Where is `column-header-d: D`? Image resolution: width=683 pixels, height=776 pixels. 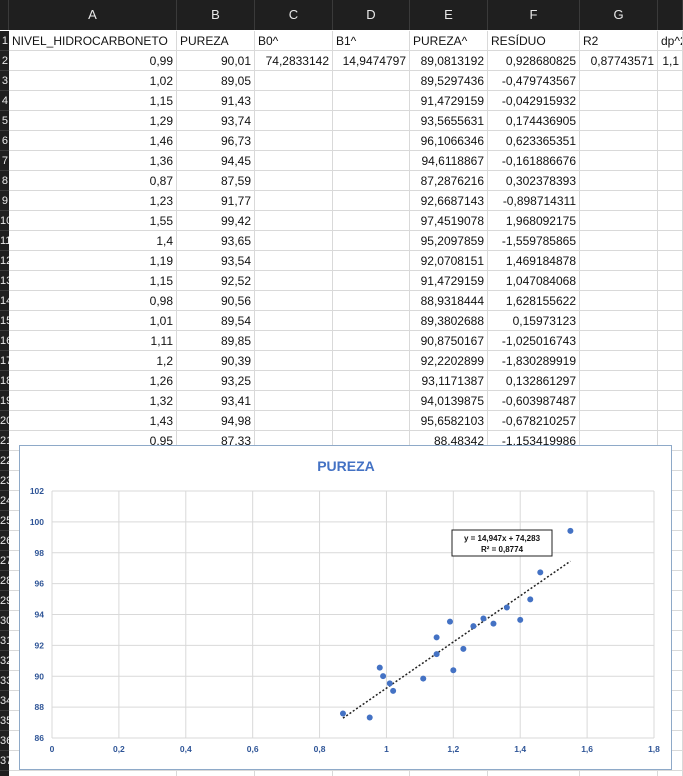
column-header-d: D is located at coordinates (371, 15).